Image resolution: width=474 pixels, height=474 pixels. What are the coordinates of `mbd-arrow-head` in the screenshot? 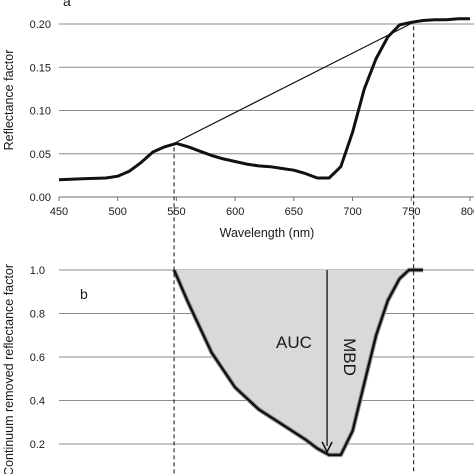 It's located at (327, 447).